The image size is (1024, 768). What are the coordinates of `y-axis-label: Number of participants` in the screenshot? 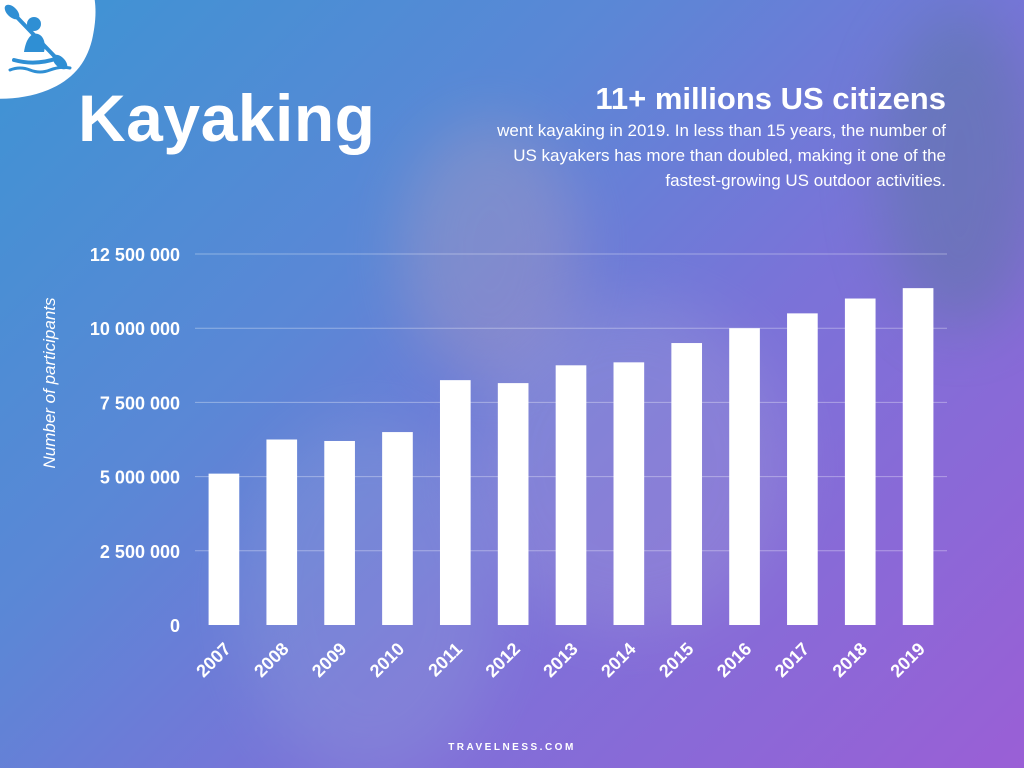 It's located at (49, 383).